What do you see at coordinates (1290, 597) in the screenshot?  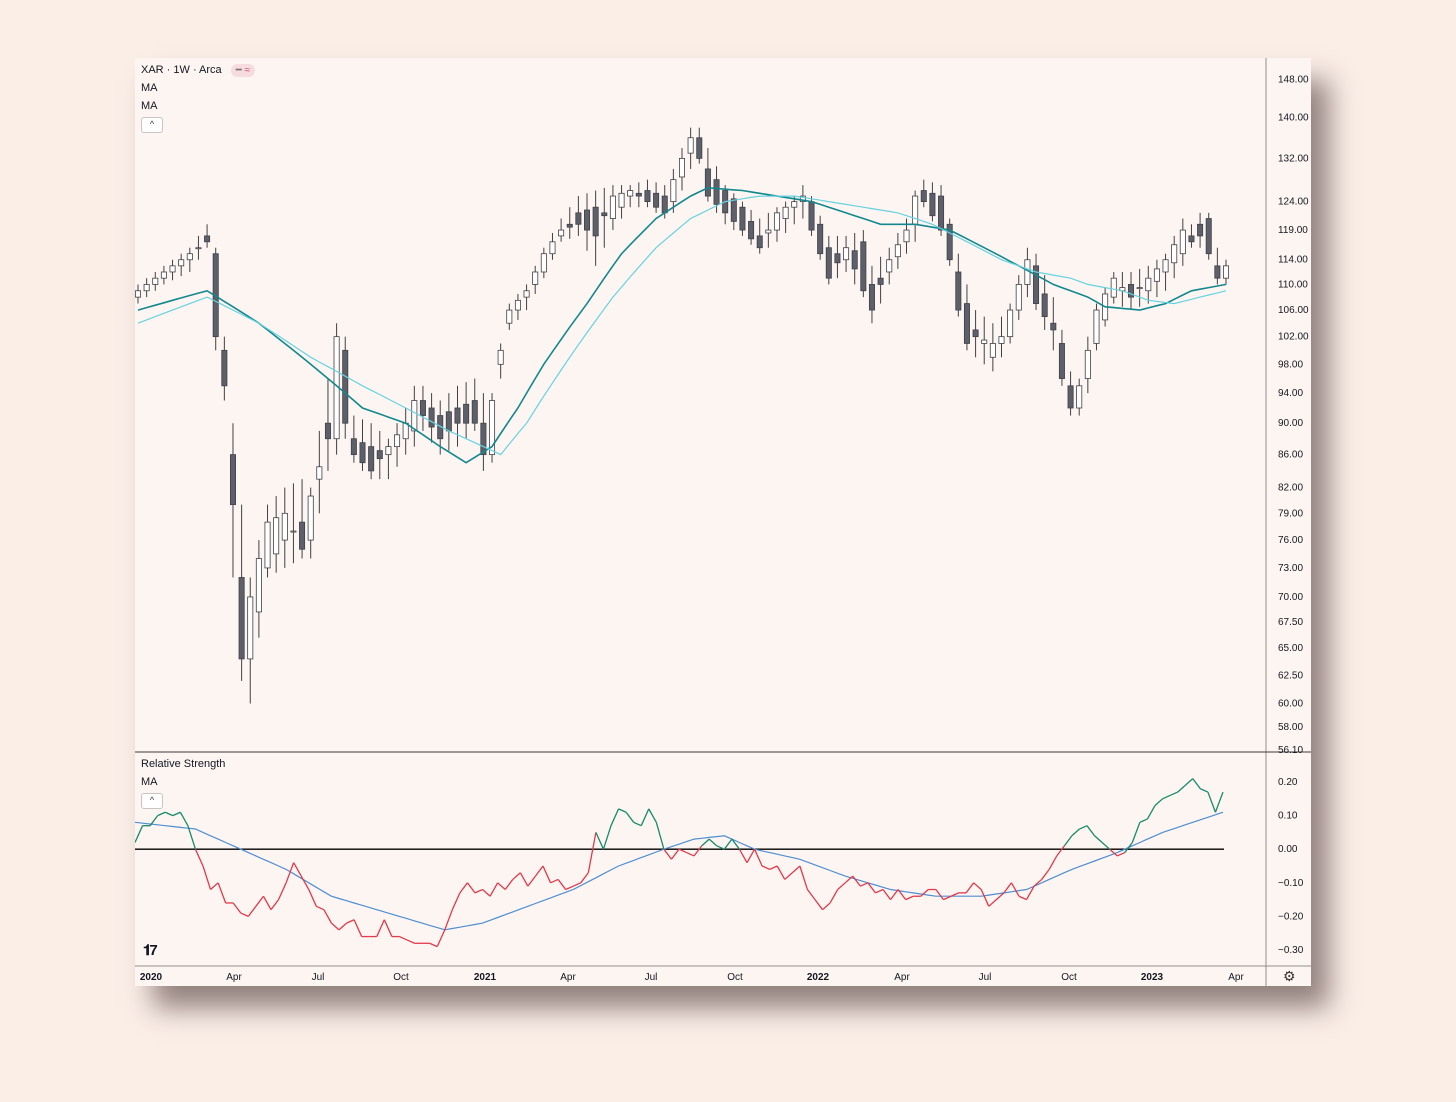 I see `price-tick-label: 70.00` at bounding box center [1290, 597].